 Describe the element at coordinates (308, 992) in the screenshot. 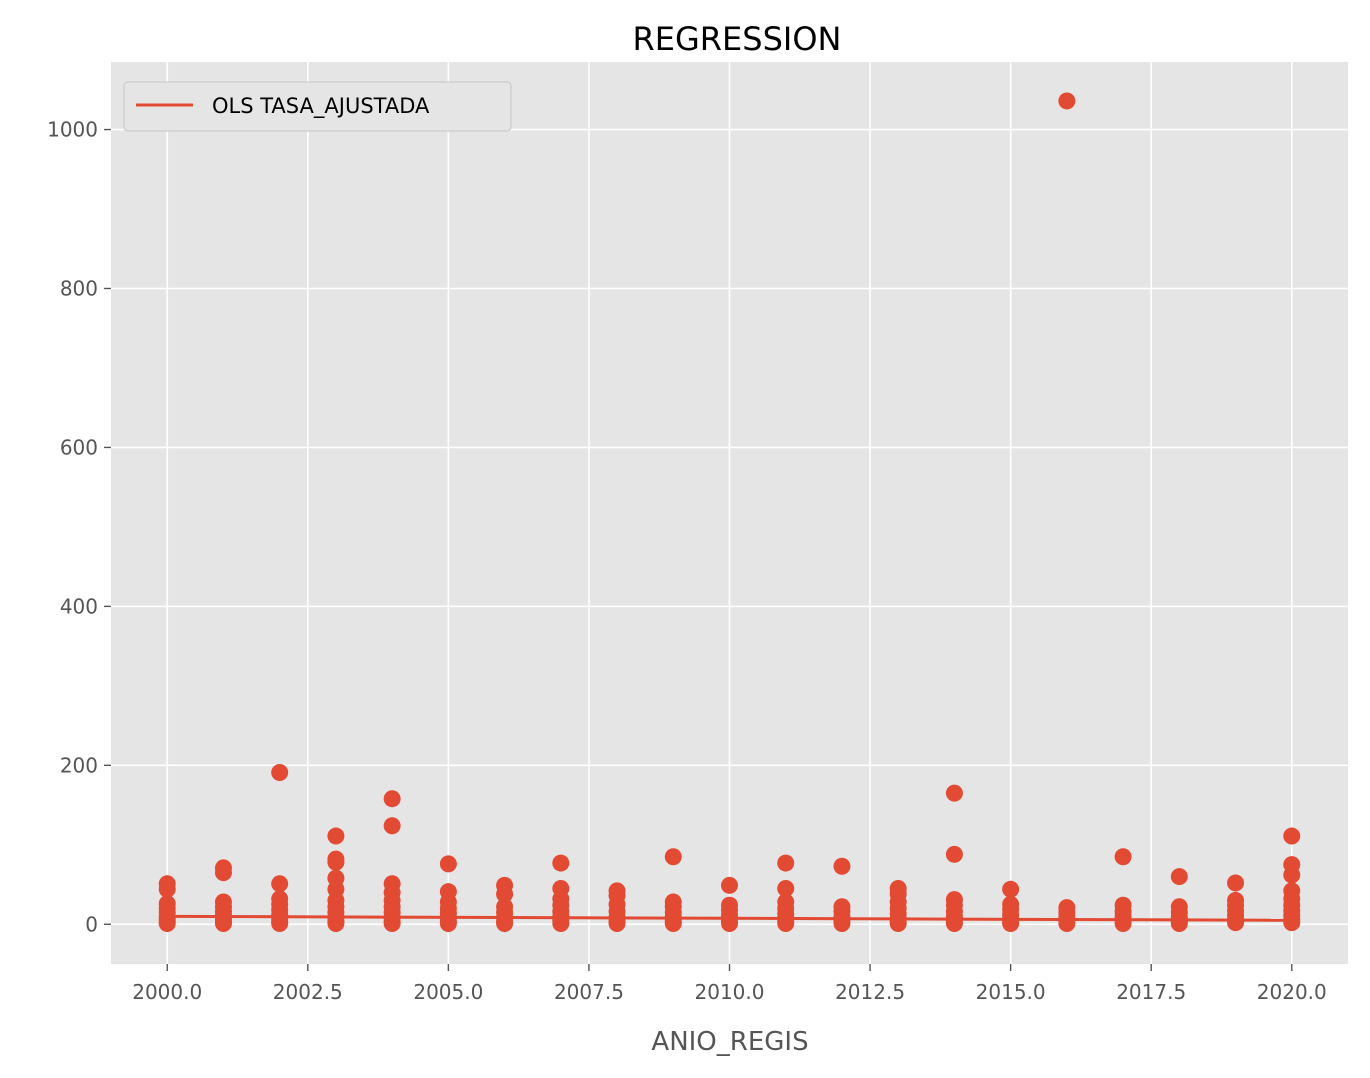

I see `x-tick-label: 2002.5` at that location.